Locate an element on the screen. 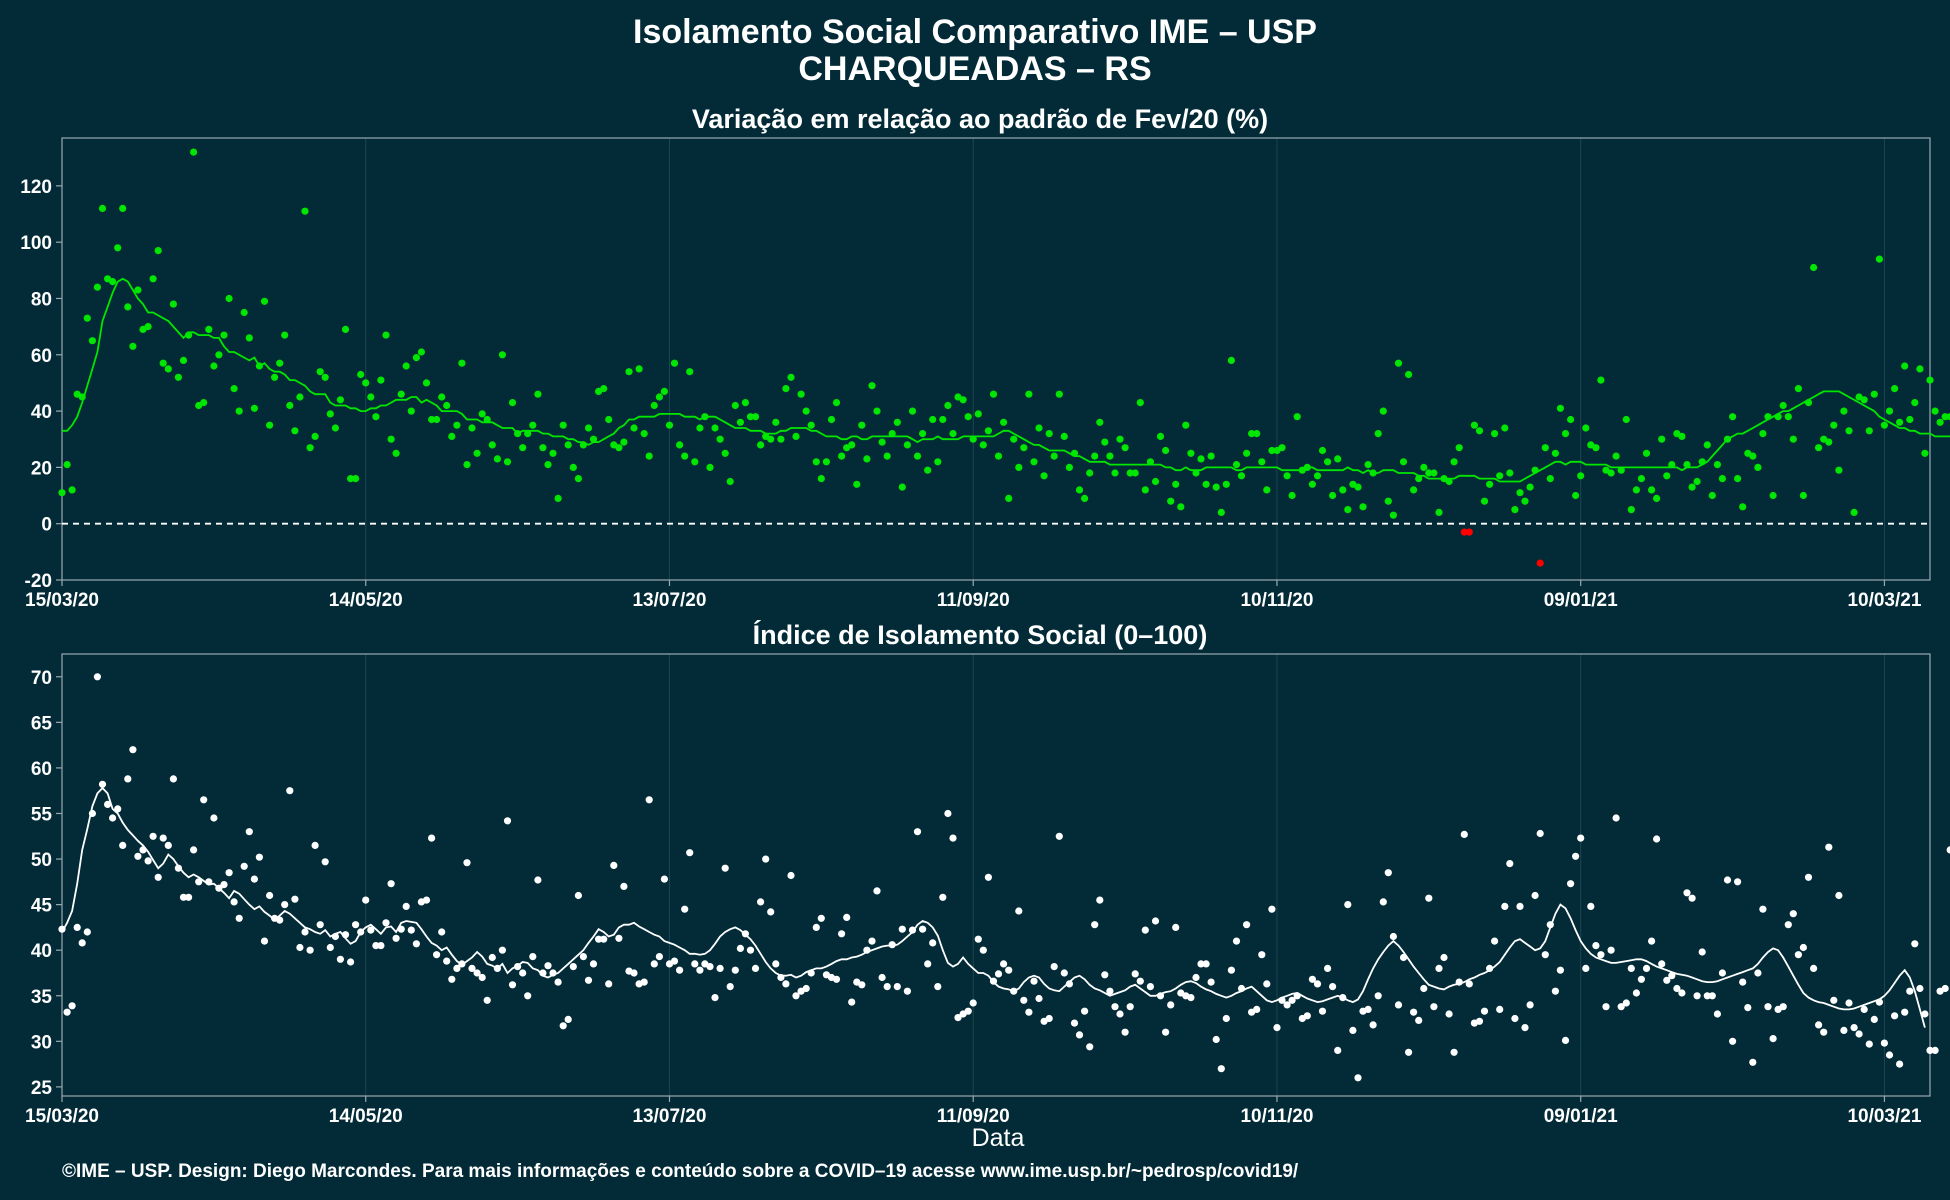  x-tick-label: 10/11/20 is located at coordinates (1276, 1116).